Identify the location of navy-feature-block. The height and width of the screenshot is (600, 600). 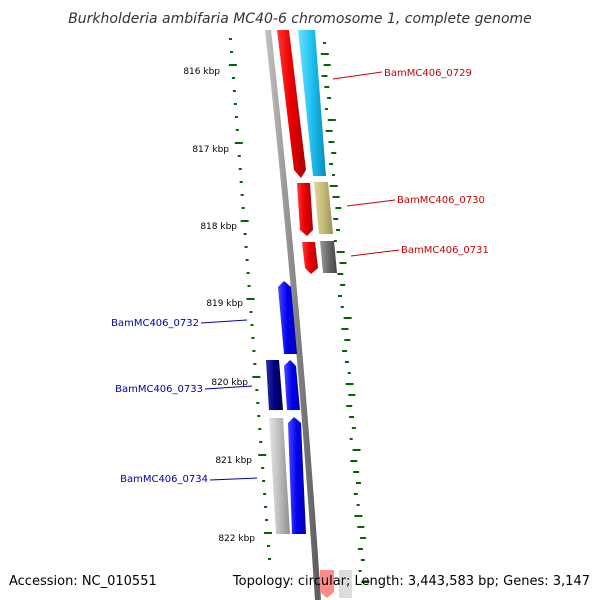
(274, 385).